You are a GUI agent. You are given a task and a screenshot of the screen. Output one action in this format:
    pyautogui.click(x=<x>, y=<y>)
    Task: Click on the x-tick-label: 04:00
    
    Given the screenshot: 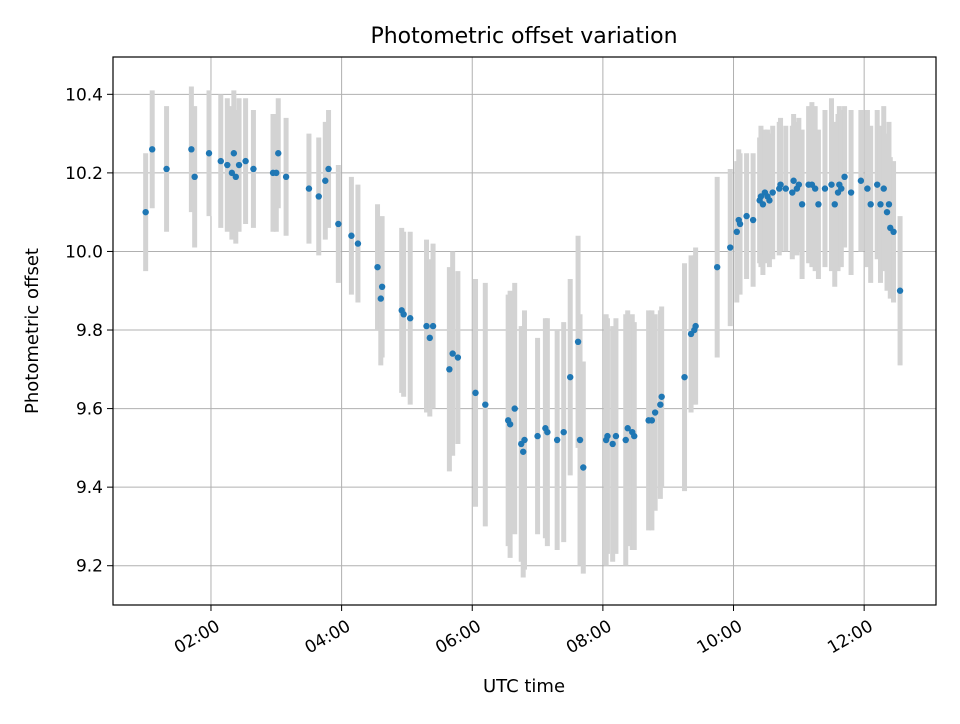 What is the action you would take?
    pyautogui.click(x=328, y=637)
    